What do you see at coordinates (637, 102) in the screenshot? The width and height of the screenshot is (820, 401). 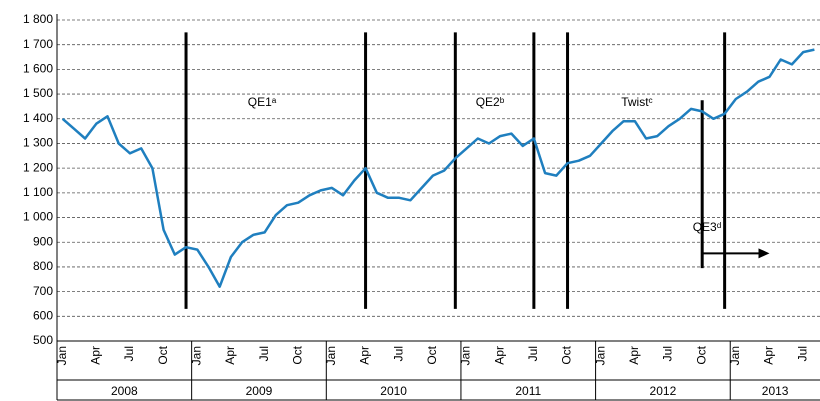 I see `annotation: Twistᶜ` at bounding box center [637, 102].